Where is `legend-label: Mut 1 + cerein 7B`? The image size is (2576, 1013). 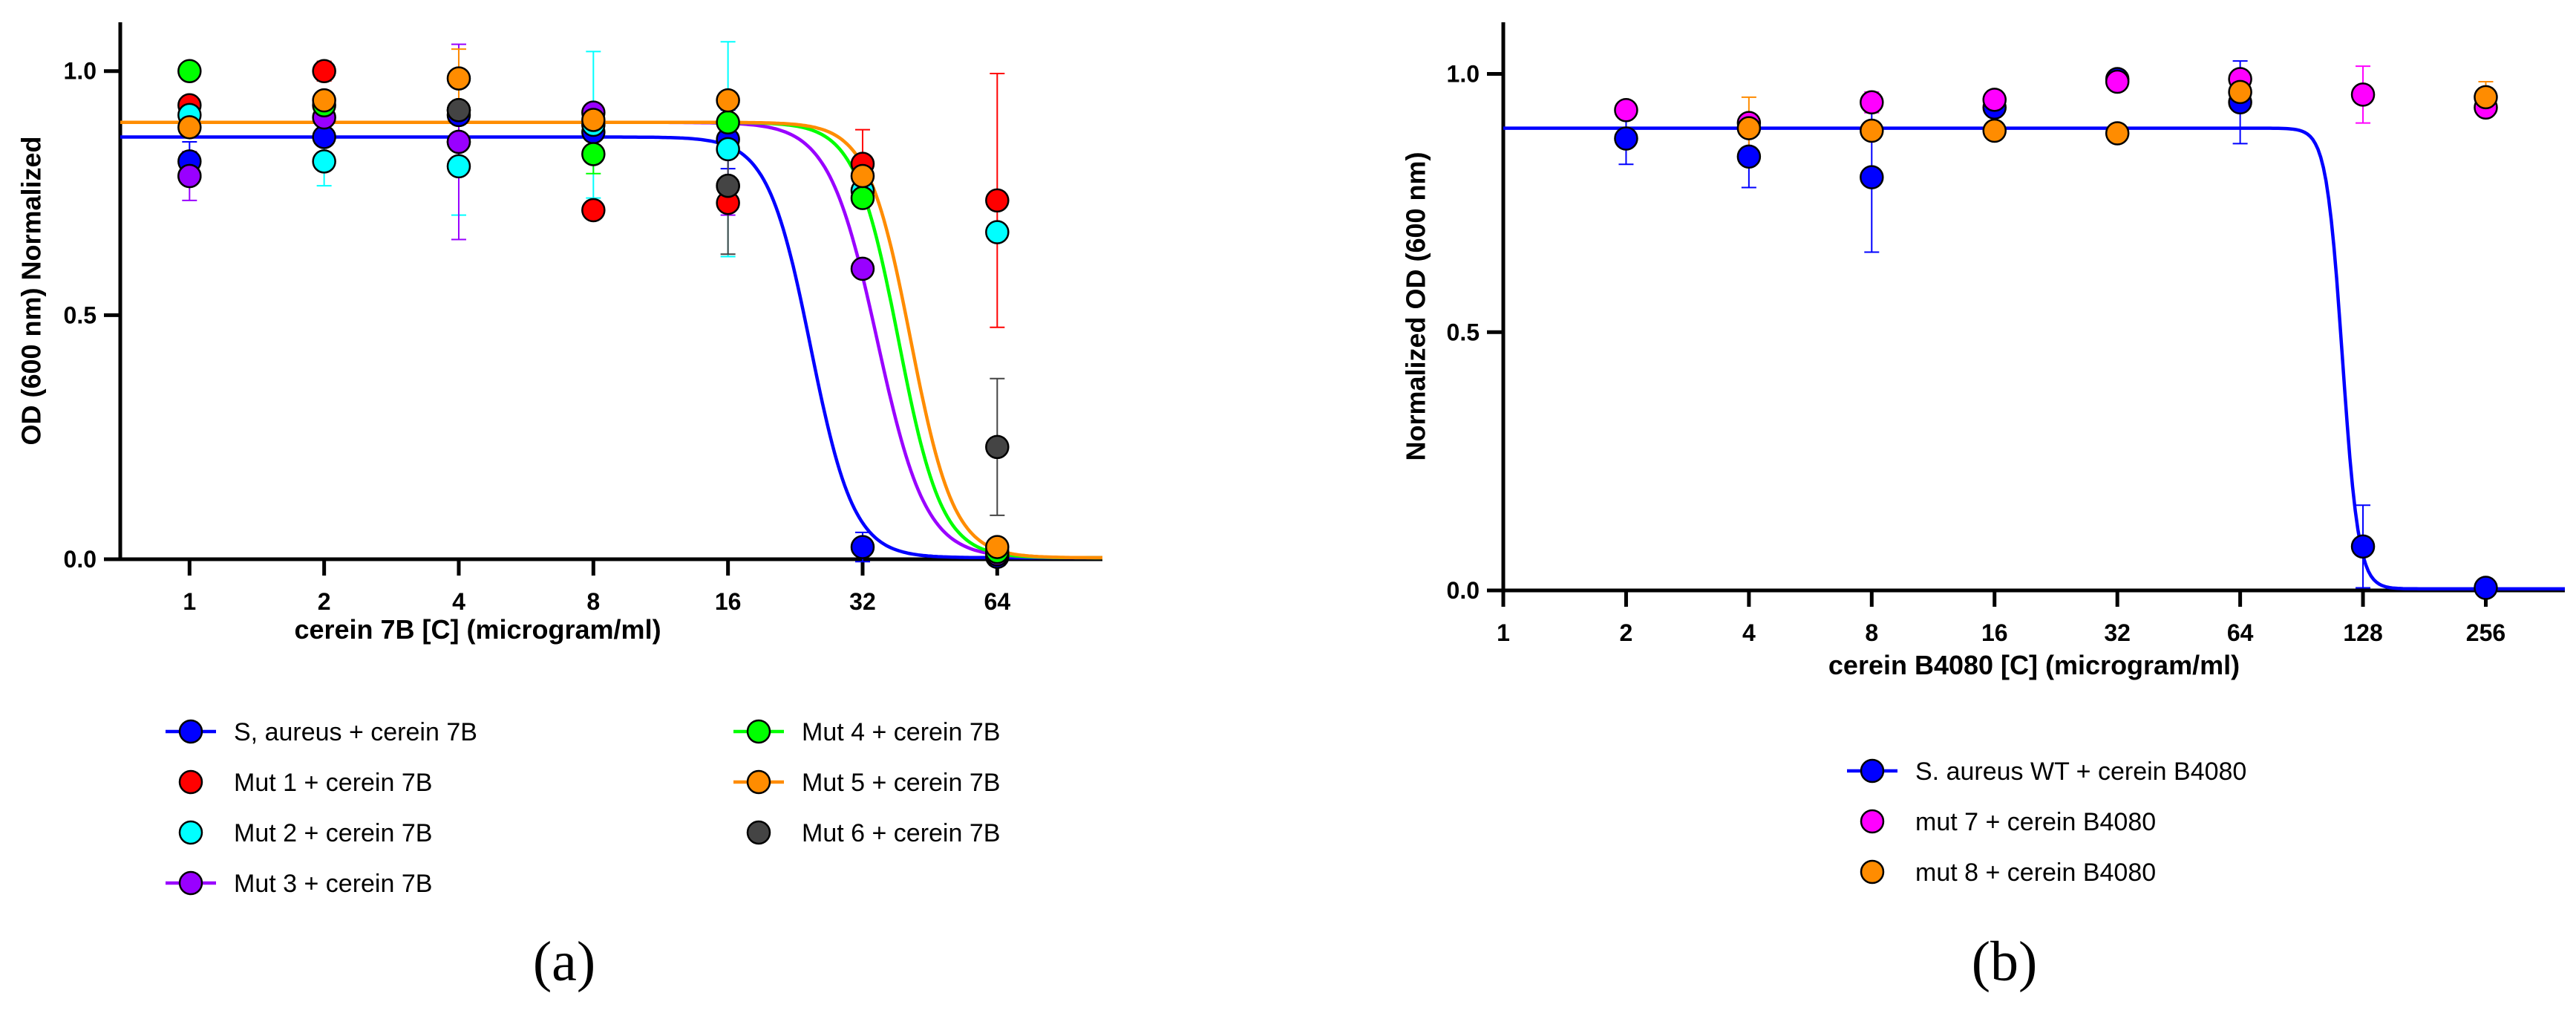
legend-label: Mut 1 + cerein 7B is located at coordinates (333, 783).